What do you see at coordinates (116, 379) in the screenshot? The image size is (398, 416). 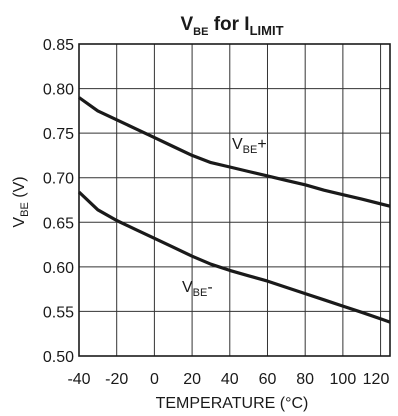 I see `x-tick-label: -20` at bounding box center [116, 379].